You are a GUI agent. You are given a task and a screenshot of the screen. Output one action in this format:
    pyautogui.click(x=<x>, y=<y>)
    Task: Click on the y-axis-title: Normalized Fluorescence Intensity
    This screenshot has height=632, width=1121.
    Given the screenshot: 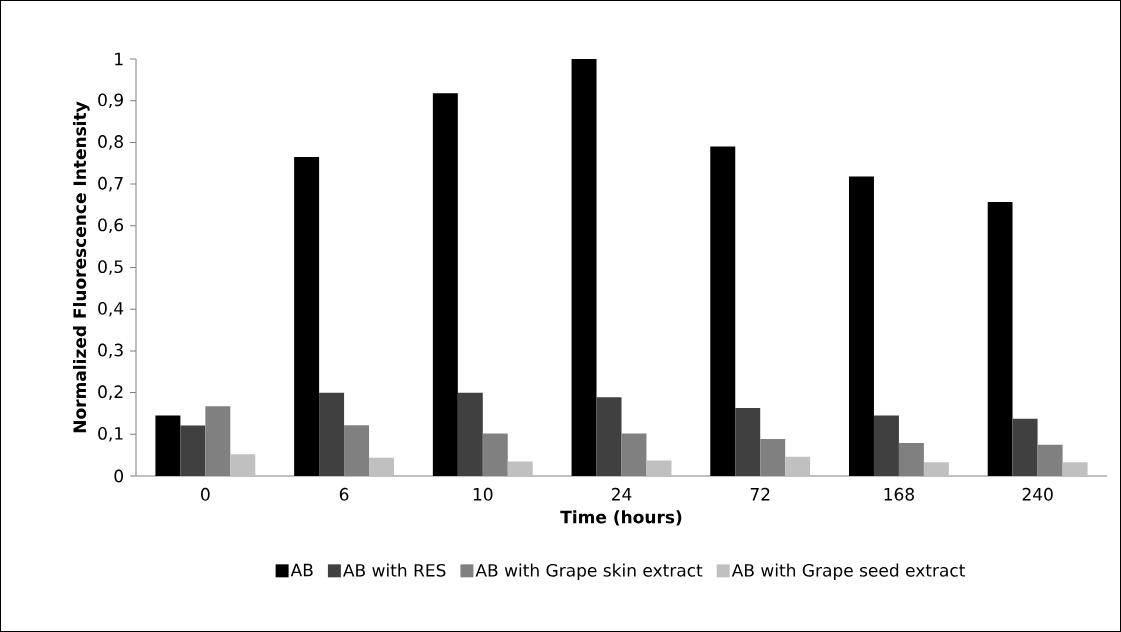 What is the action you would take?
    pyautogui.click(x=81, y=267)
    